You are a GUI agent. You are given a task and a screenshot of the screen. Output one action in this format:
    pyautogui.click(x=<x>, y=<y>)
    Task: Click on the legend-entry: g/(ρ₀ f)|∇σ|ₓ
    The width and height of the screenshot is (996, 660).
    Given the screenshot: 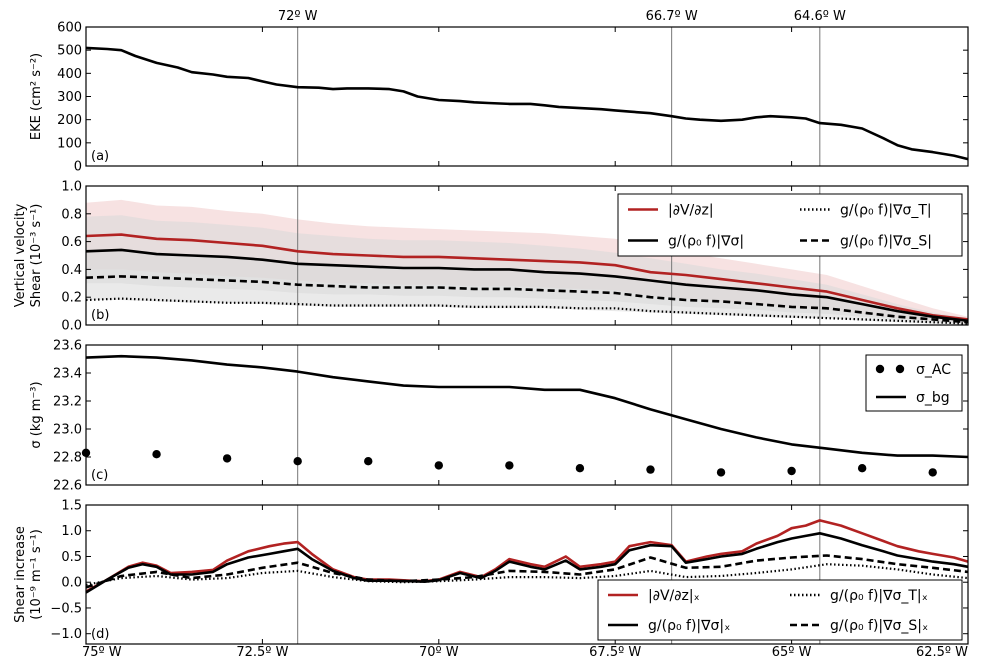 What is the action you would take?
    pyautogui.click(x=689, y=626)
    